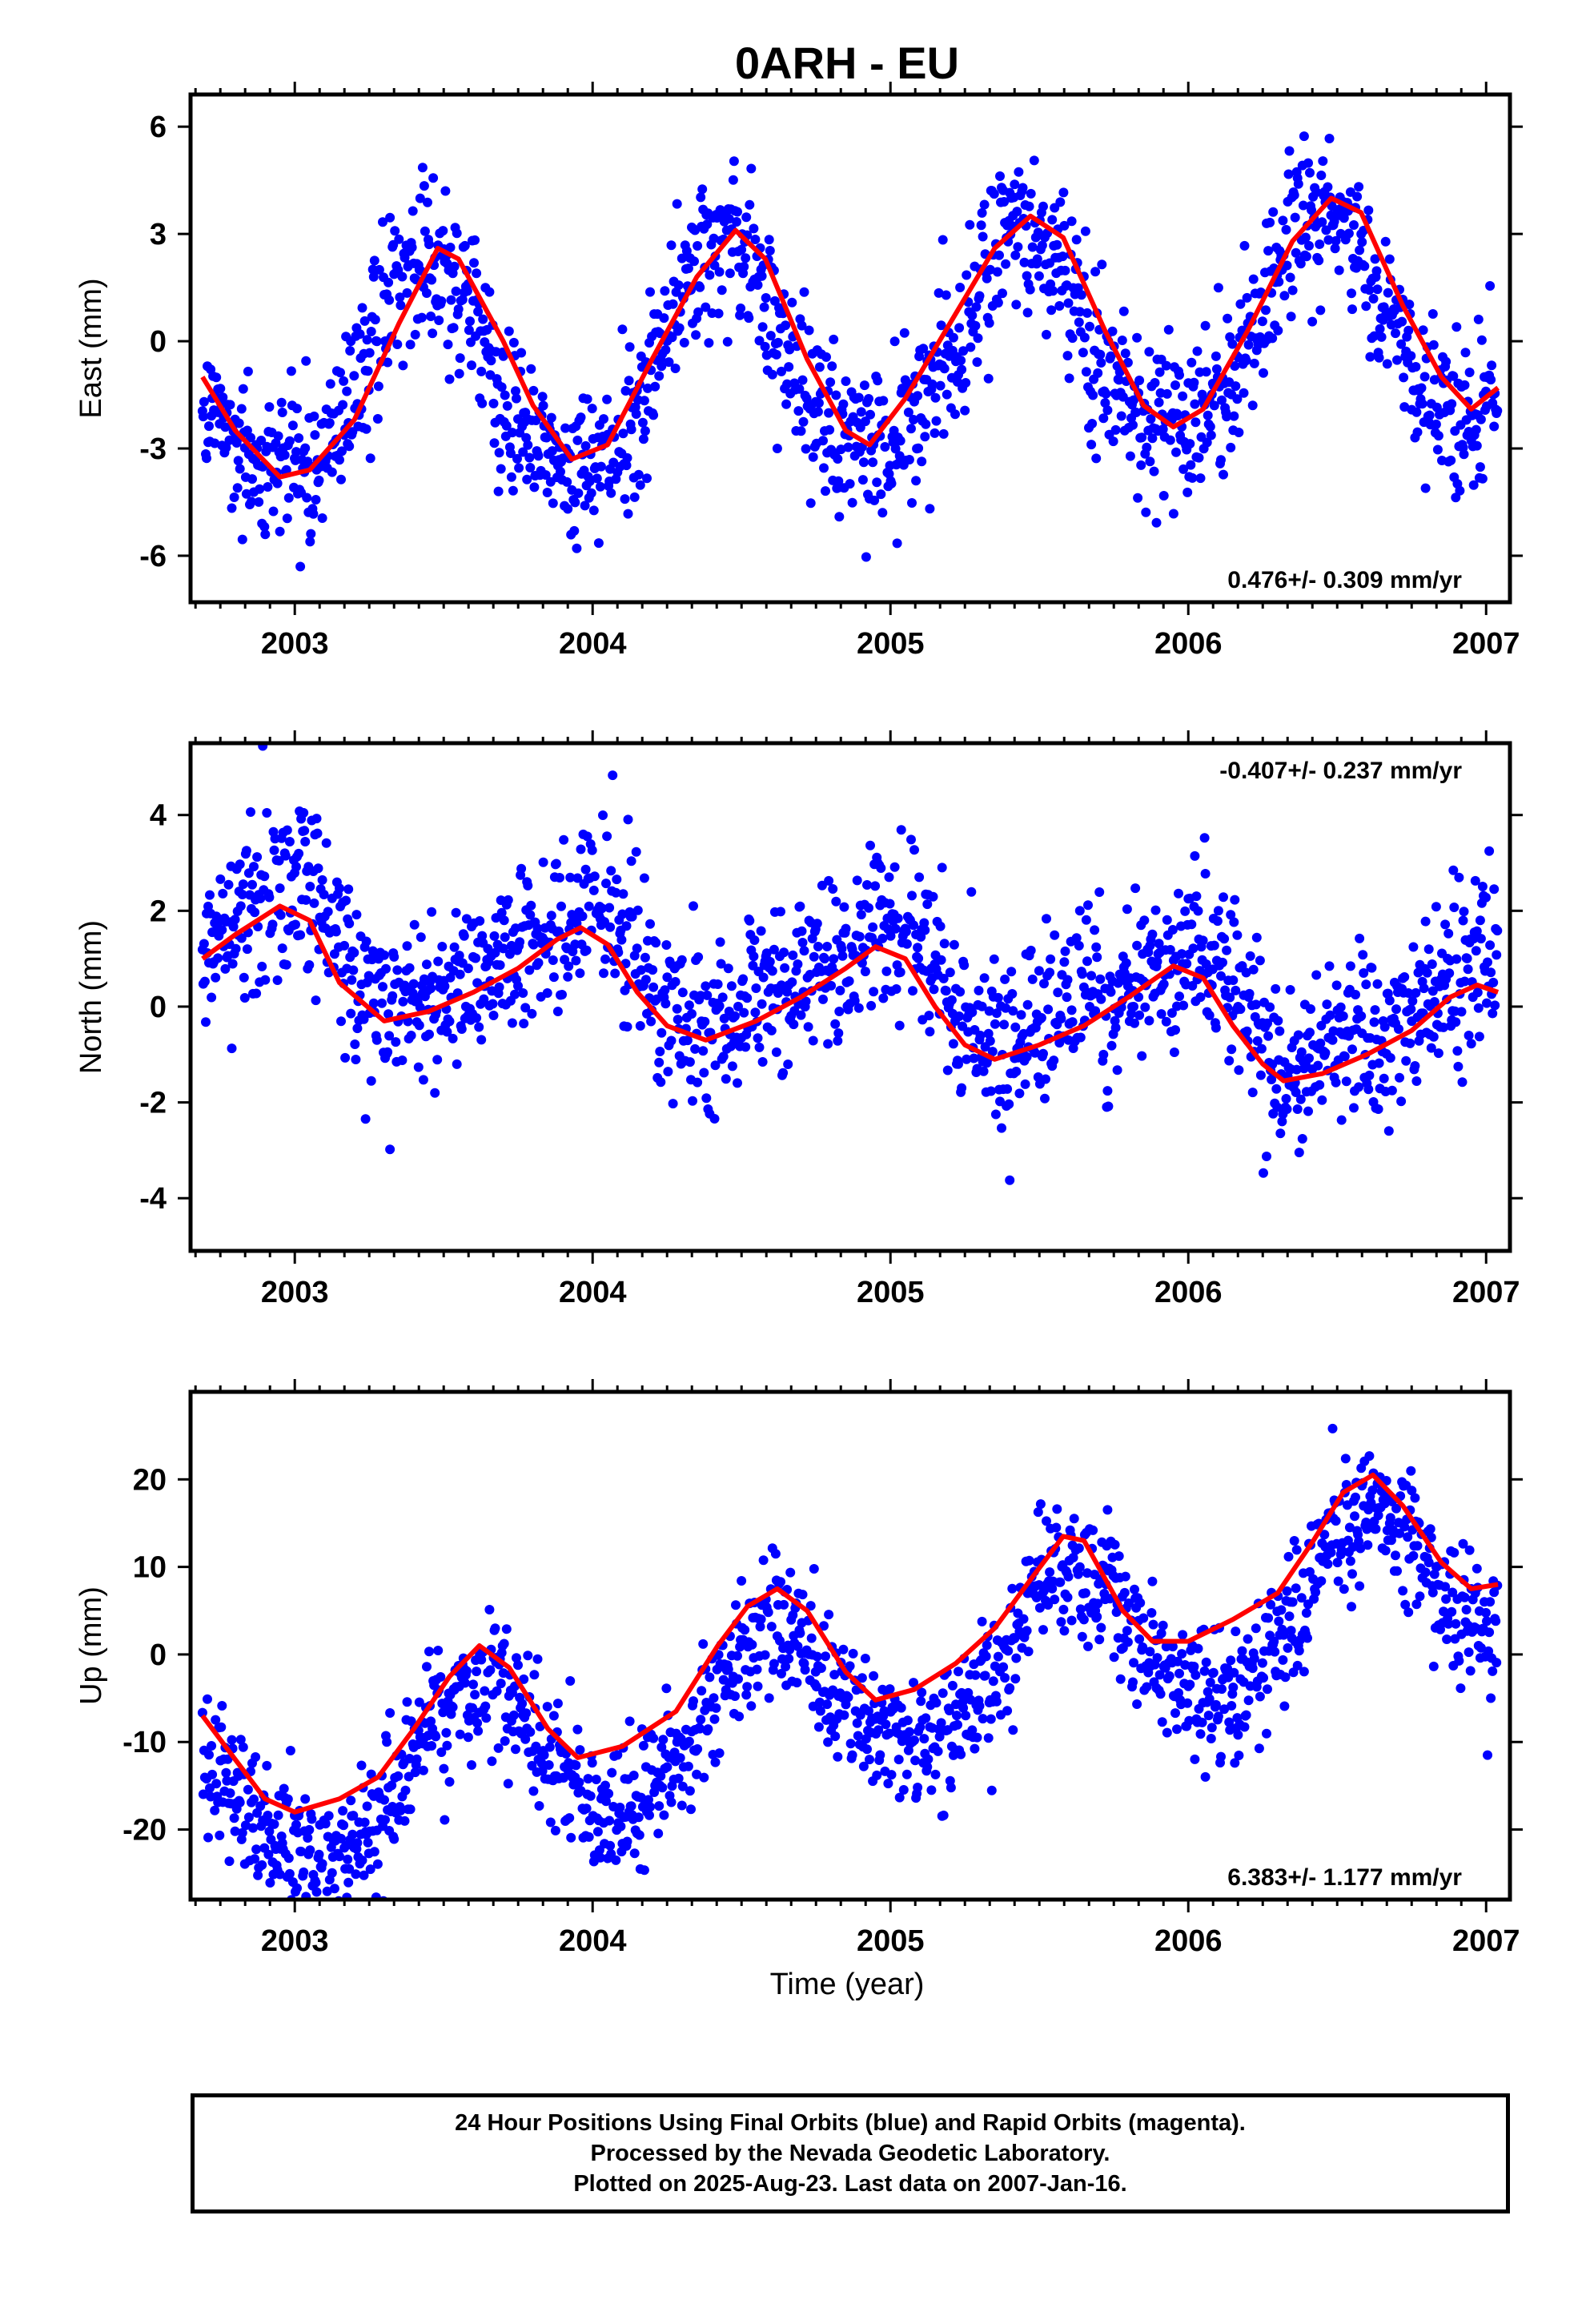  Describe the element at coordinates (153, 1199) in the screenshot. I see `north-y-tick-label: -4` at that location.